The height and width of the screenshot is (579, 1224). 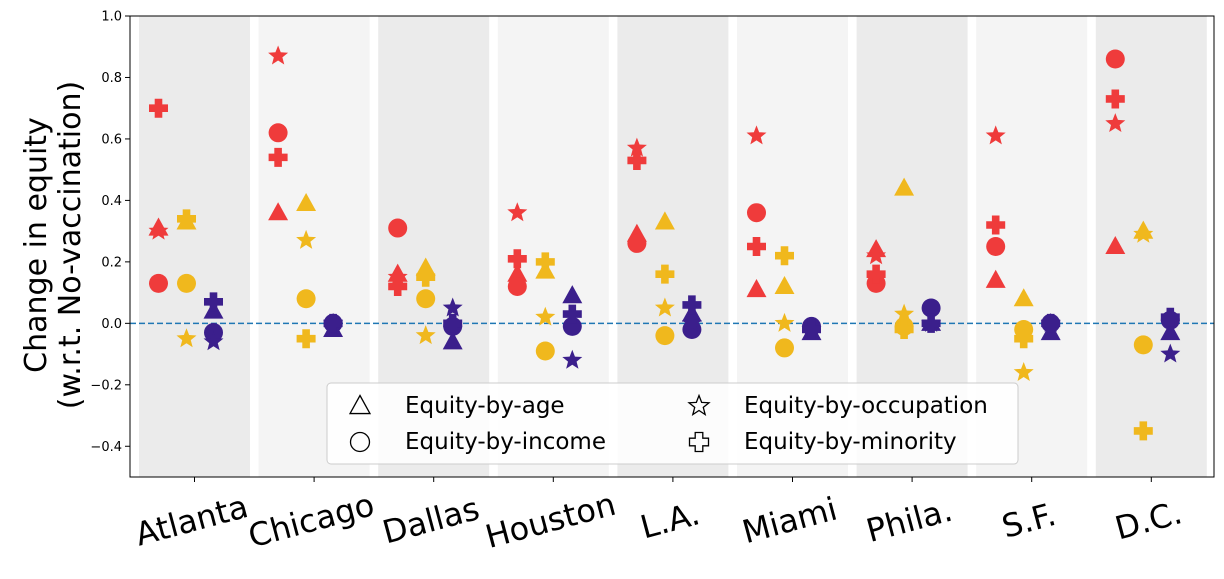 What do you see at coordinates (36, 245) in the screenshot?
I see `y-axis-label-line1: Change in equity` at bounding box center [36, 245].